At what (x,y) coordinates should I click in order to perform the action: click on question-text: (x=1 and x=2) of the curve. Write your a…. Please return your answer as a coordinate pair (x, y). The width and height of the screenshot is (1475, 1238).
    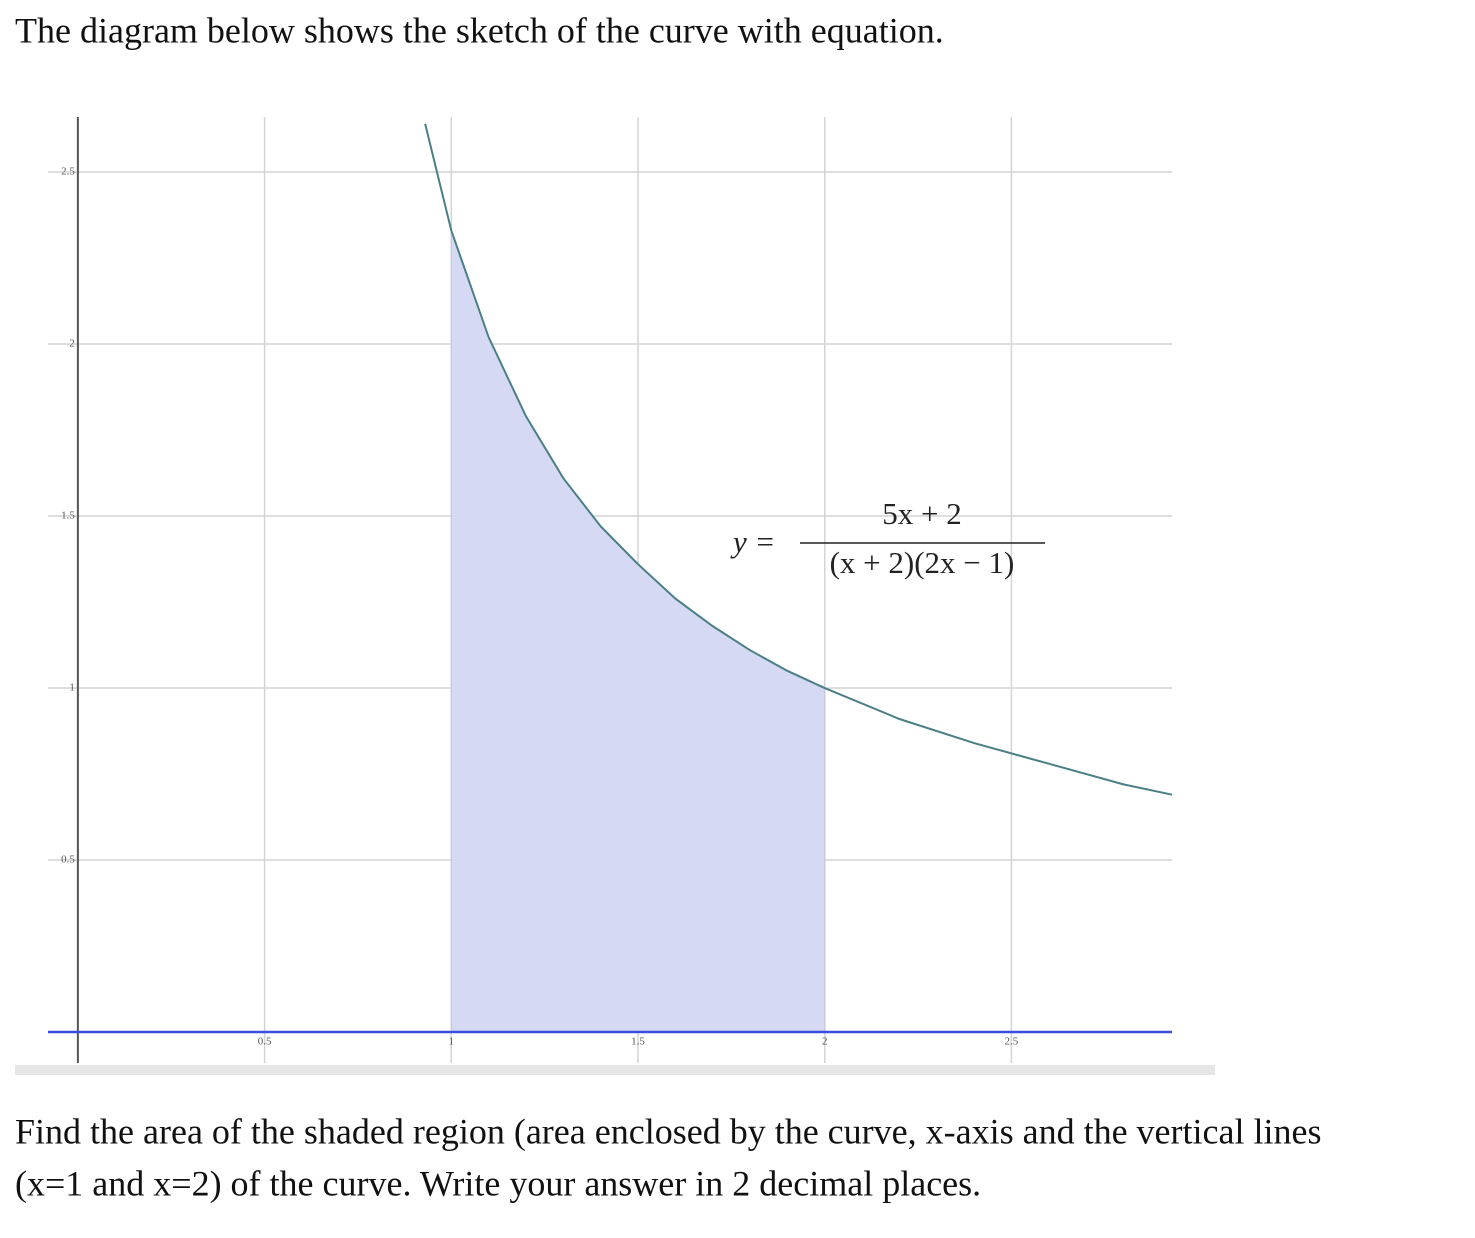
    Looking at the image, I should click on (498, 1183).